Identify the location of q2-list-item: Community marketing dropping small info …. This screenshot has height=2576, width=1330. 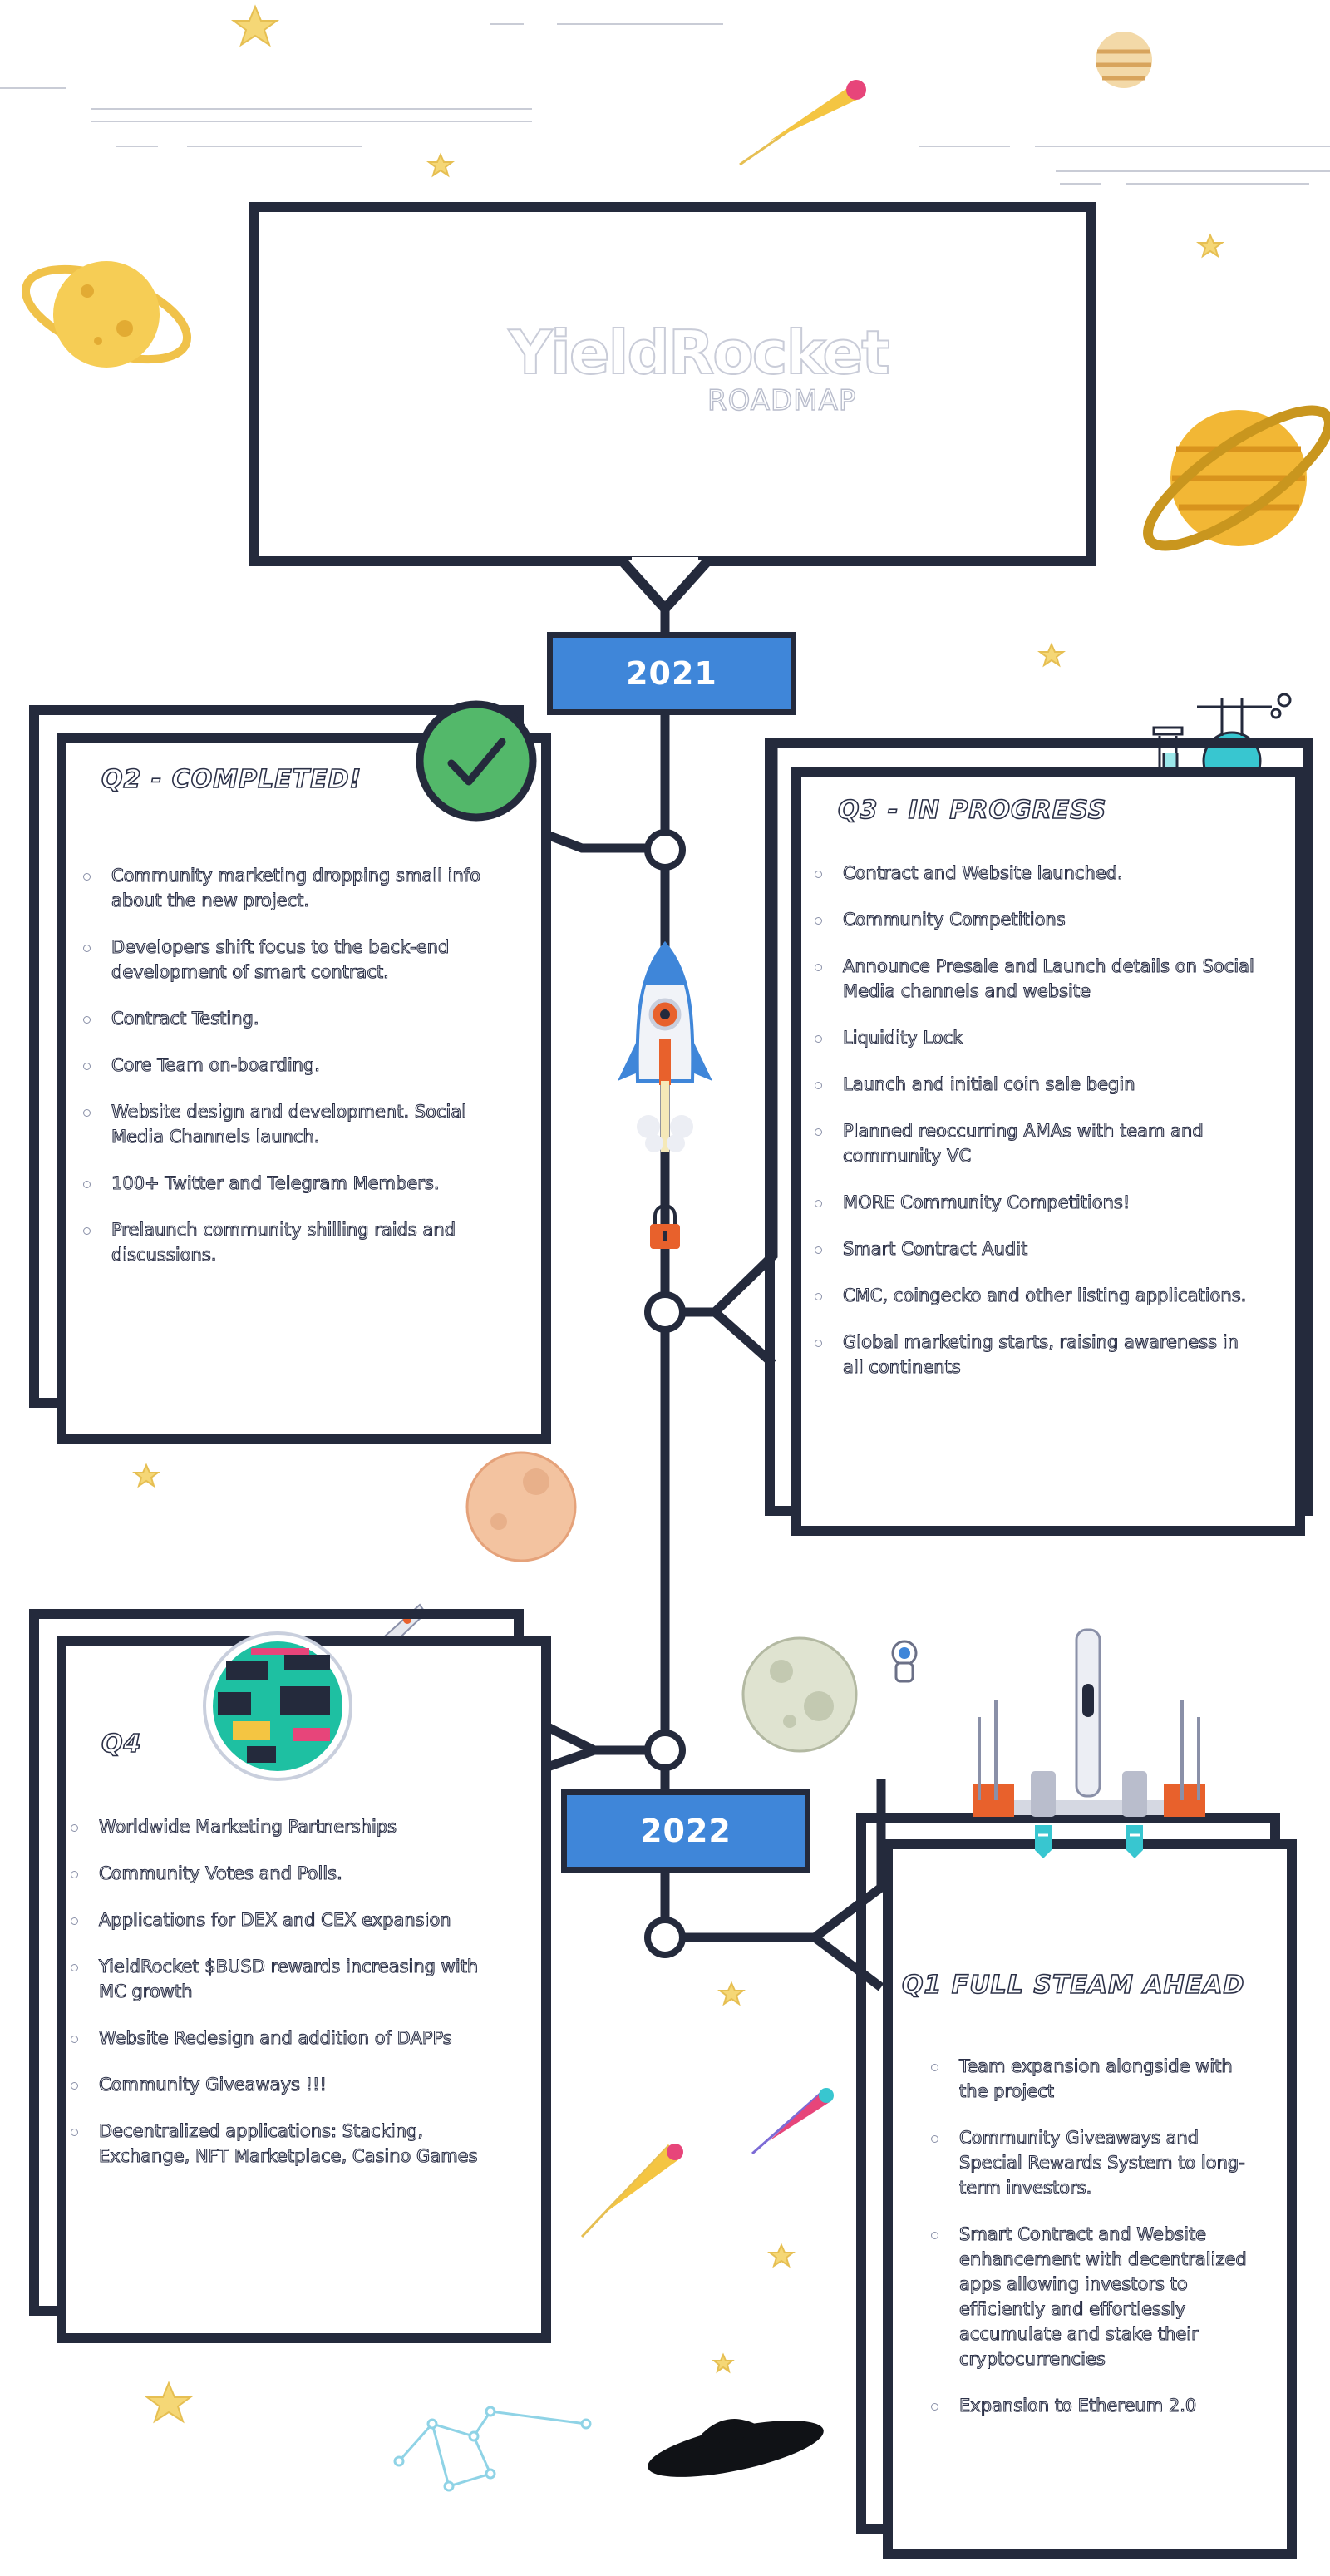
(295, 888).